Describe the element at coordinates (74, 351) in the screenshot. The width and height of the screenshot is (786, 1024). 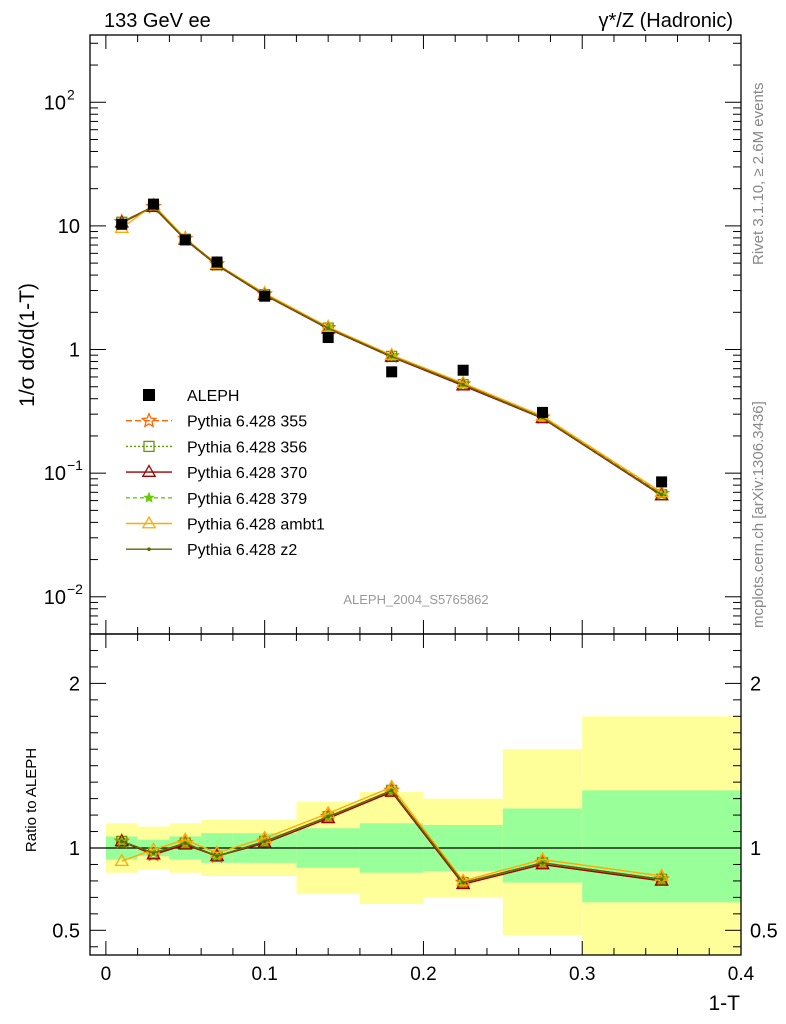
I see `main-y-tick-label: 1` at that location.